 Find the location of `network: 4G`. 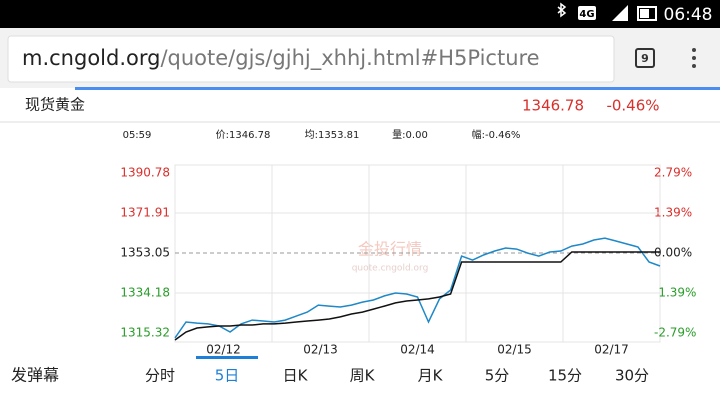

network: 4G is located at coordinates (586, 14).